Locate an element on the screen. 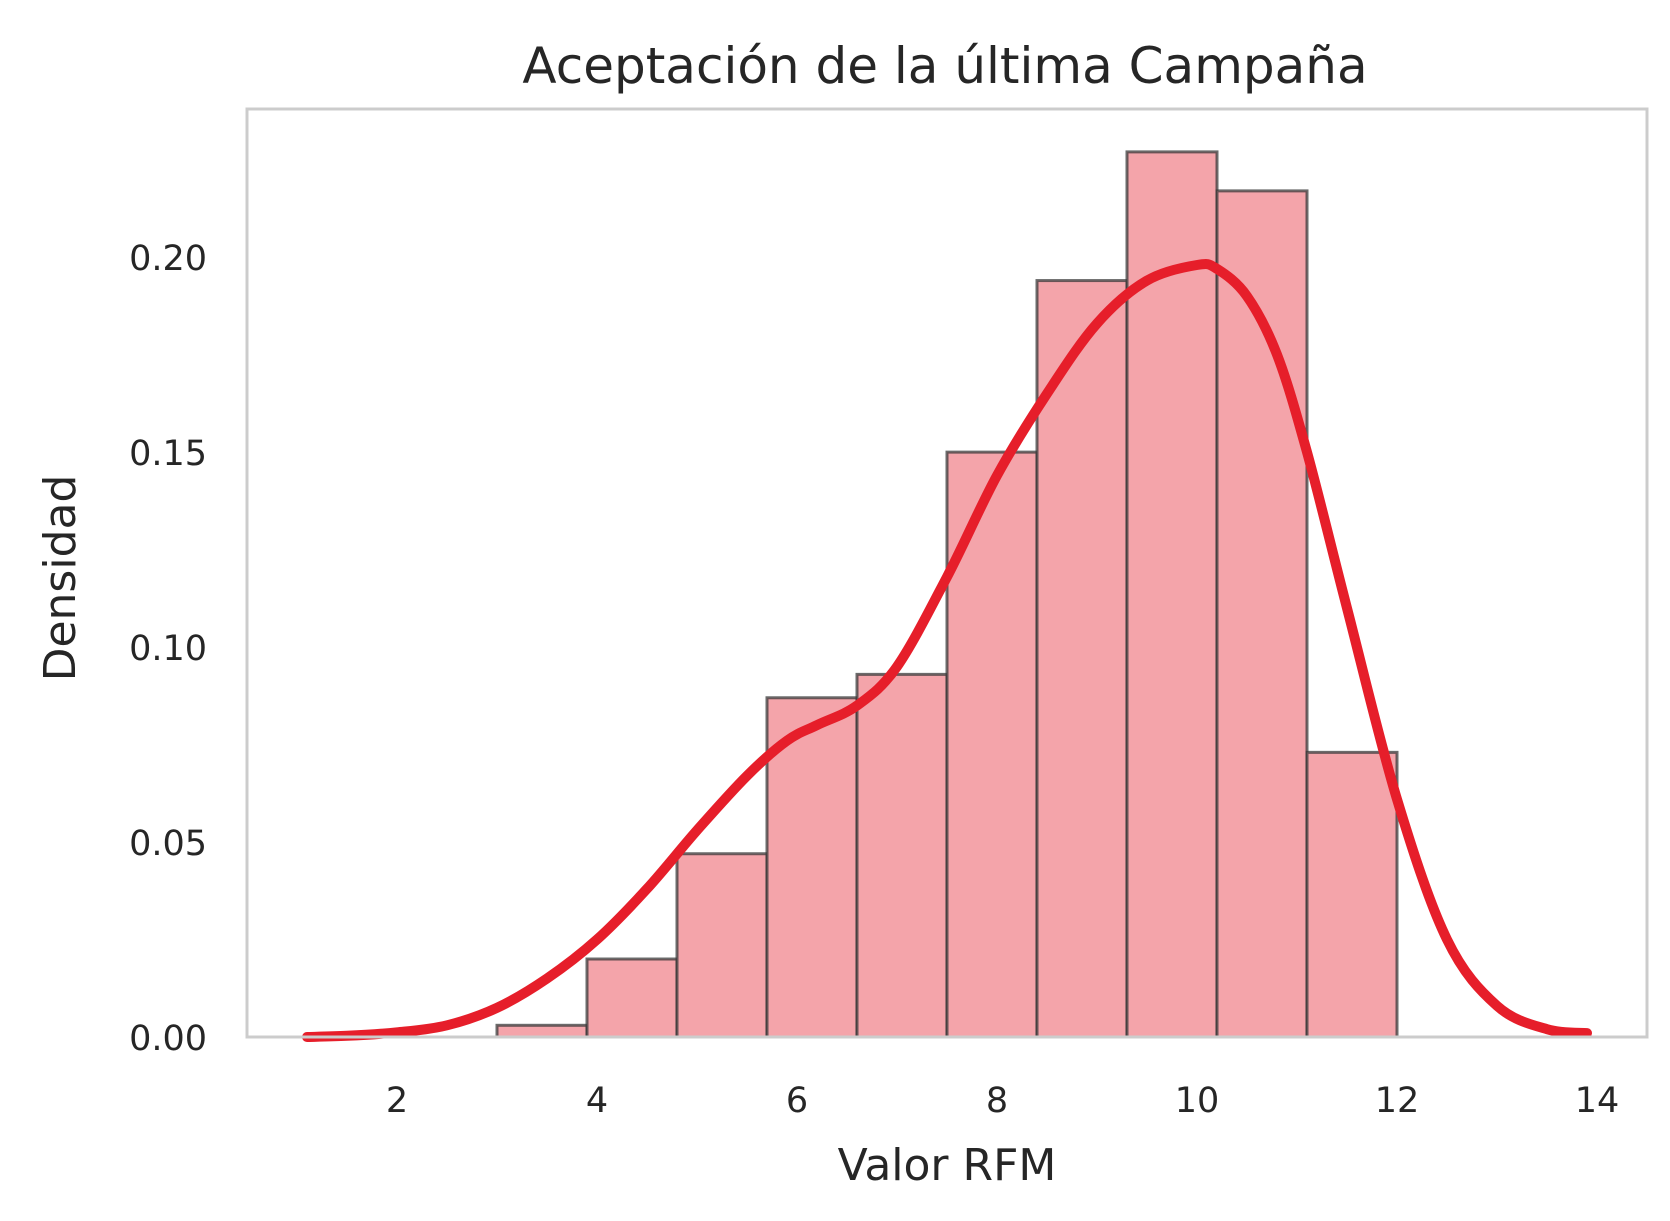  y-tick-label: 0.00 is located at coordinates (168, 1039).